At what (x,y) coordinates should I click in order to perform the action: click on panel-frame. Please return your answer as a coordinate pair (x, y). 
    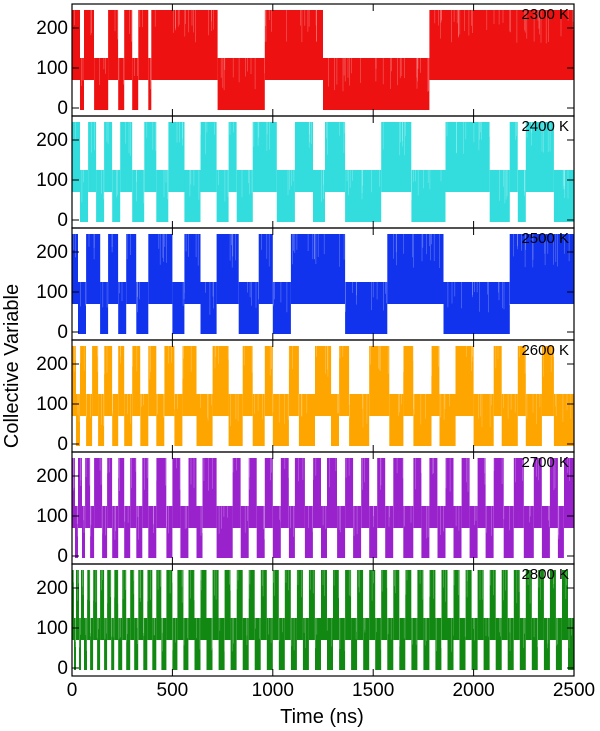
    Looking at the image, I should click on (323, 620).